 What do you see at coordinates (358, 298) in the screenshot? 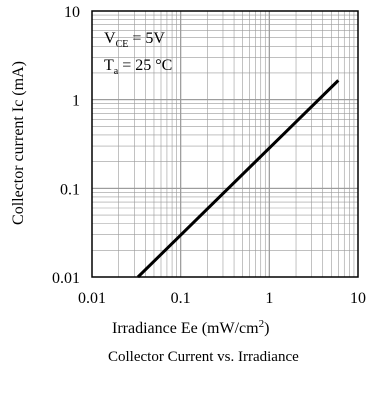
I see `x-tick-label: 10` at bounding box center [358, 298].